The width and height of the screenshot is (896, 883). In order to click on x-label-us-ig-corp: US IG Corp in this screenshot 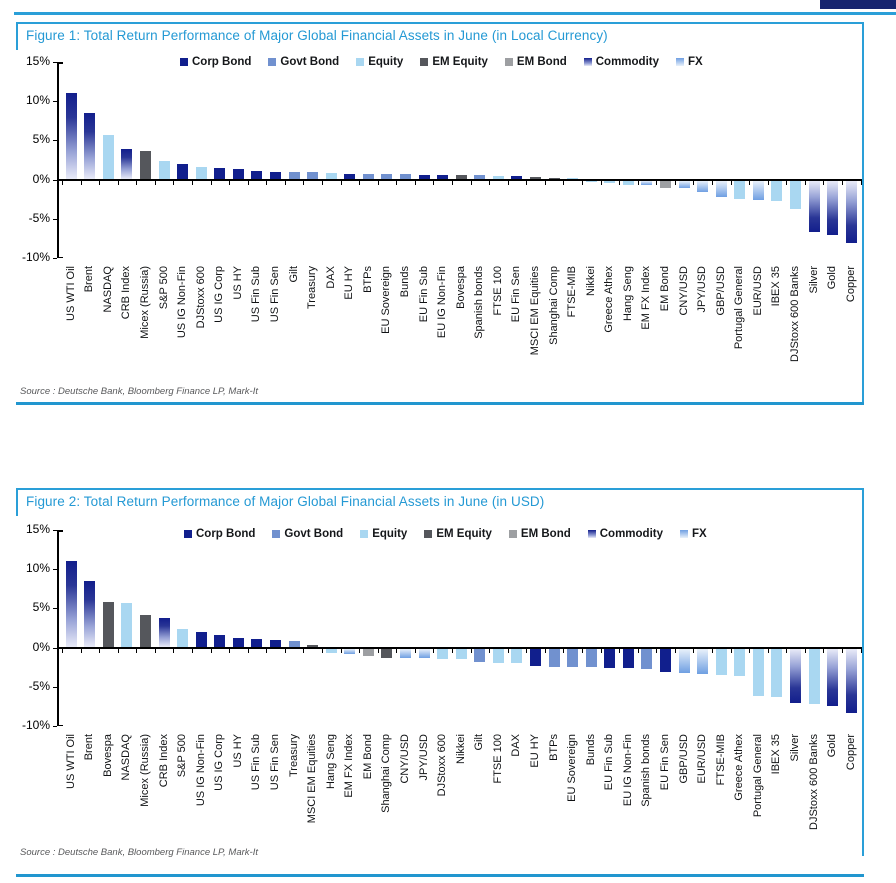, I will do `click(219, 762)`.